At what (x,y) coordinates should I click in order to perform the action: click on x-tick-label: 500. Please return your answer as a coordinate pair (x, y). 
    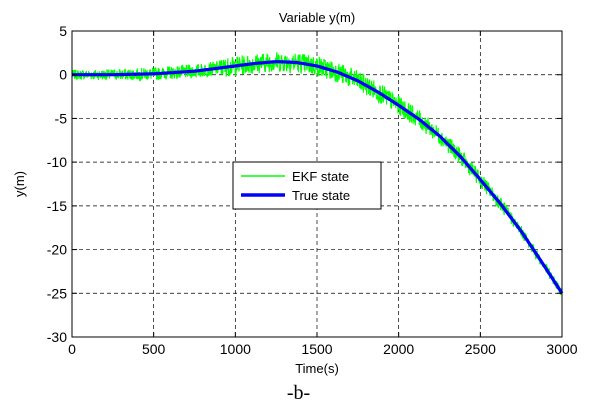
    Looking at the image, I should click on (154, 349).